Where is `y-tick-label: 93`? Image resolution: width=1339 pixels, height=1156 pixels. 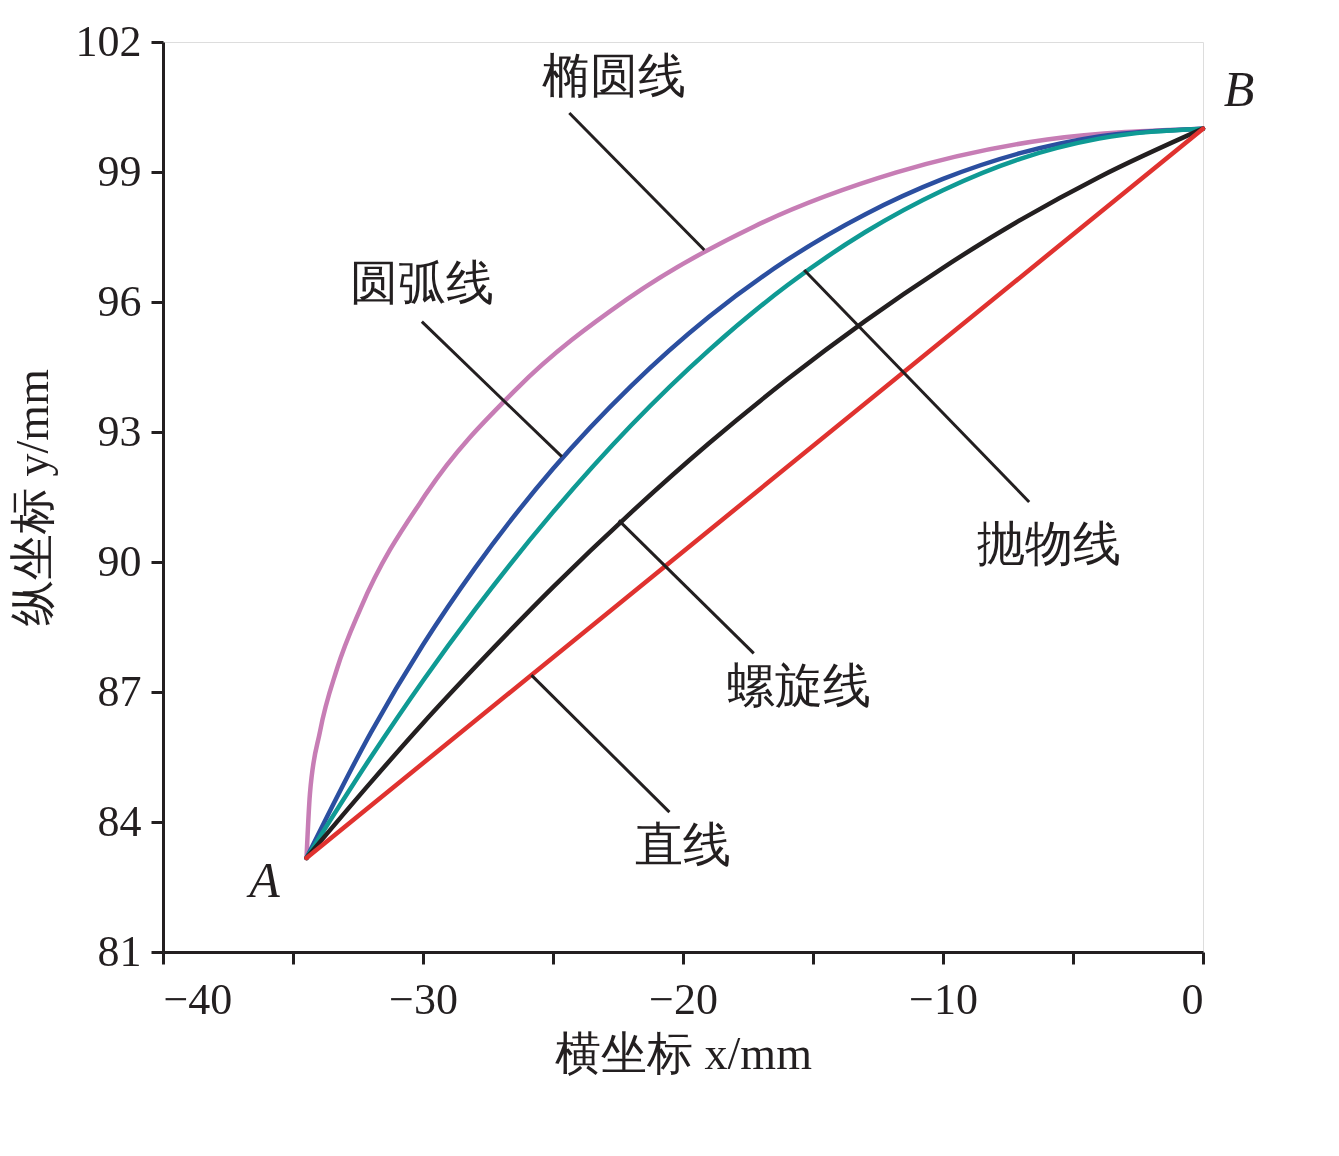 y-tick-label: 93 is located at coordinates (119, 431).